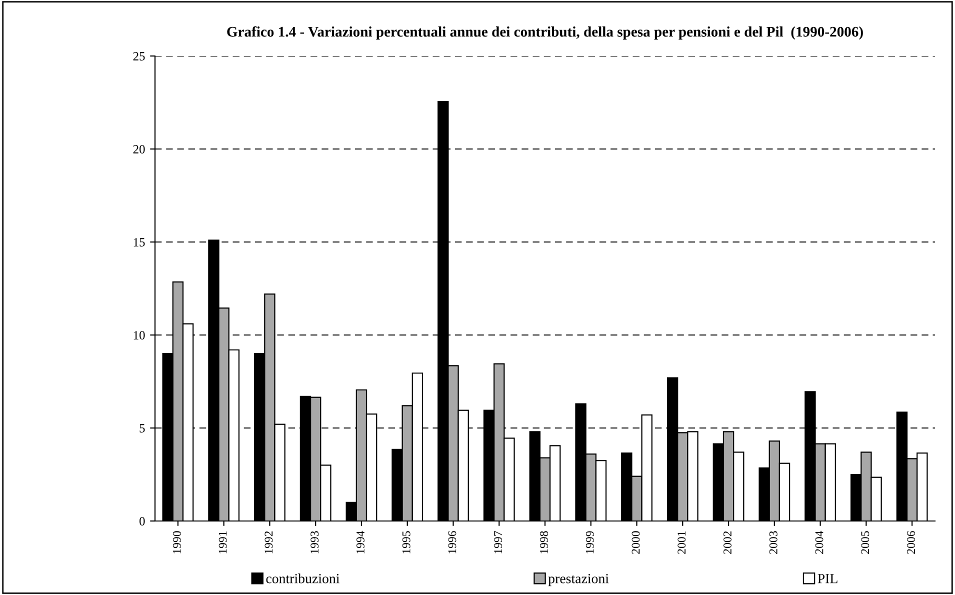  What do you see at coordinates (142, 428) in the screenshot?
I see `y-tick-label: 5` at bounding box center [142, 428].